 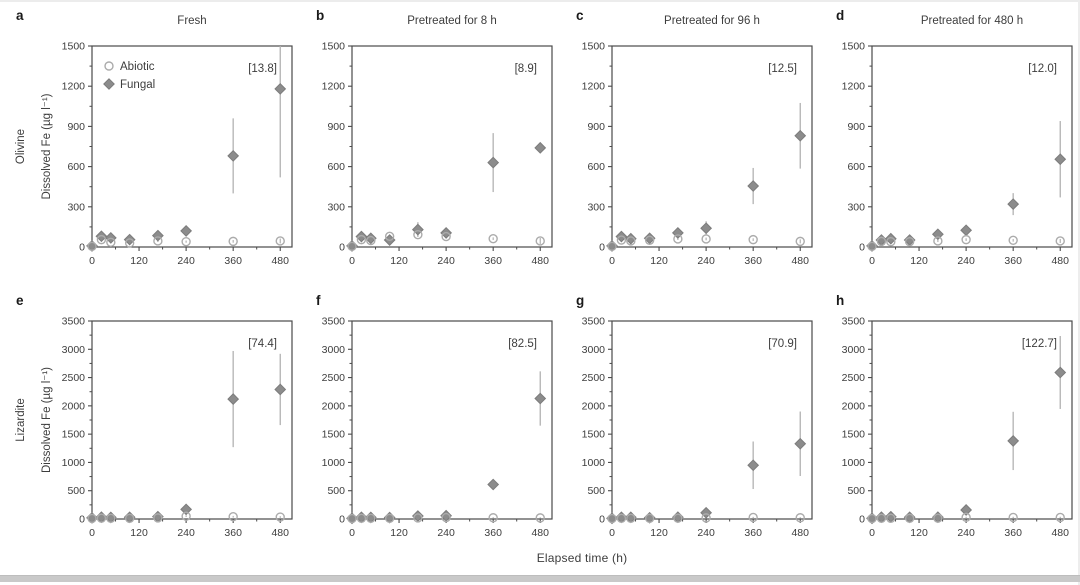 What do you see at coordinates (856, 207) in the screenshot?
I see `panel-d-y-tick-label: 300` at bounding box center [856, 207].